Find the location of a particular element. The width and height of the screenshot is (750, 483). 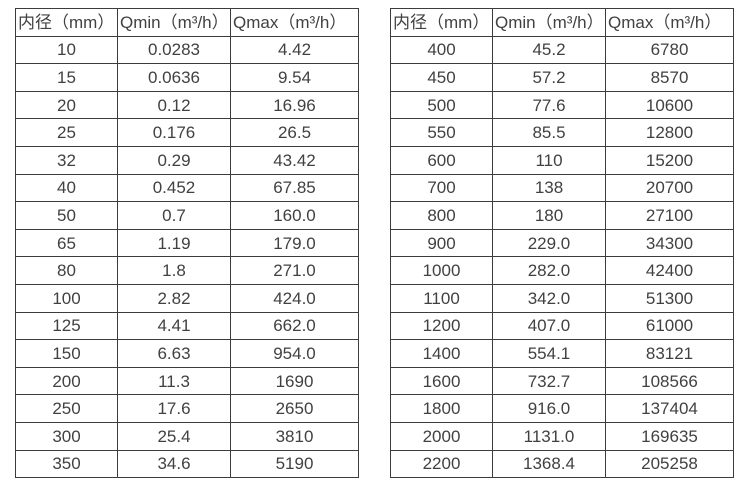

table-cell: 32 is located at coordinates (66, 160).